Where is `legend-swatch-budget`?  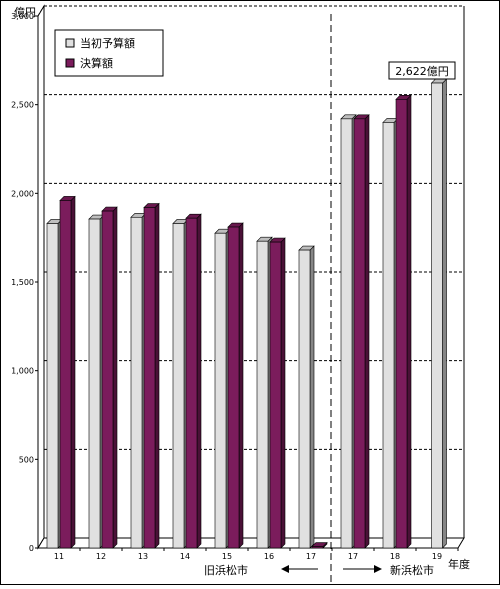 legend-swatch-budget is located at coordinates (70, 43).